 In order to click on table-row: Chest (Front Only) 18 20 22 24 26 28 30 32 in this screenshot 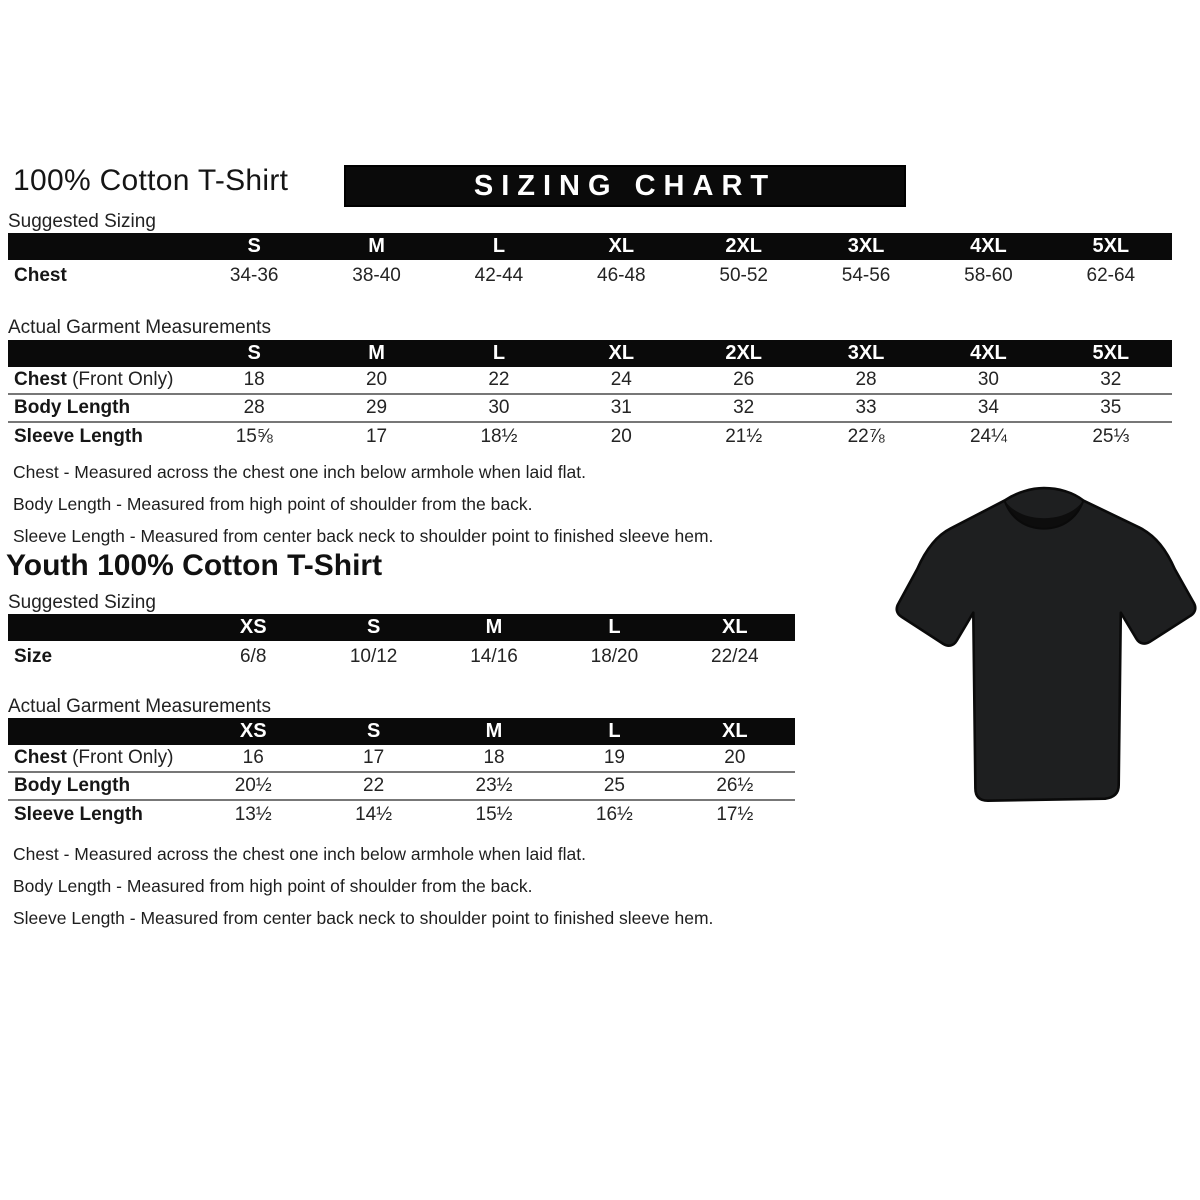, I will do `click(590, 381)`.